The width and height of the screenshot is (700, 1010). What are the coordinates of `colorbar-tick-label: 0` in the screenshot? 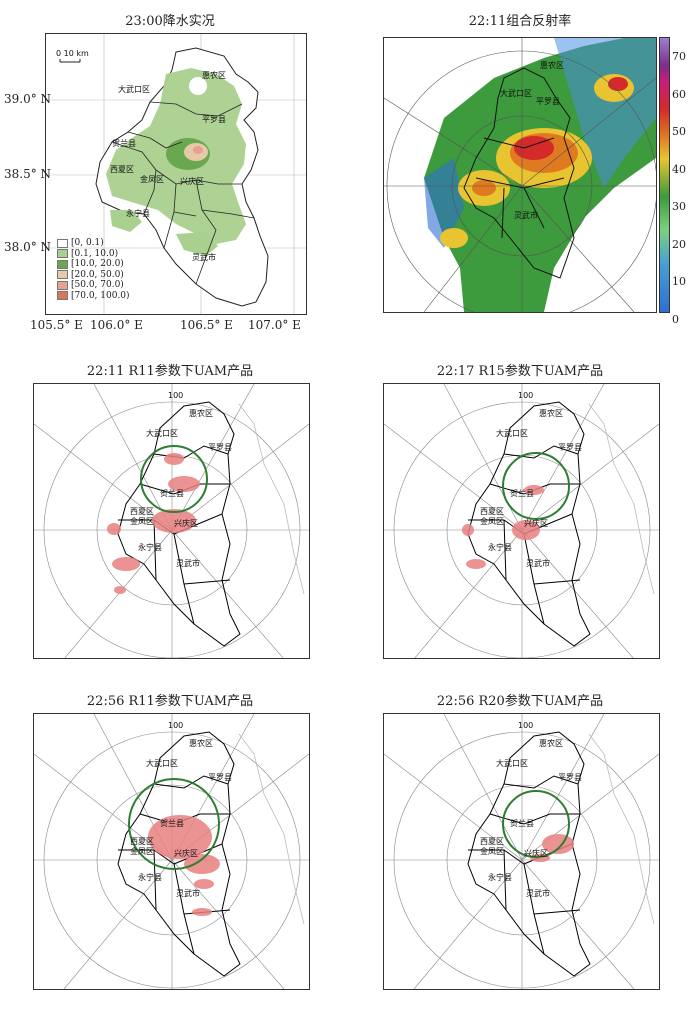 It's located at (675, 319).